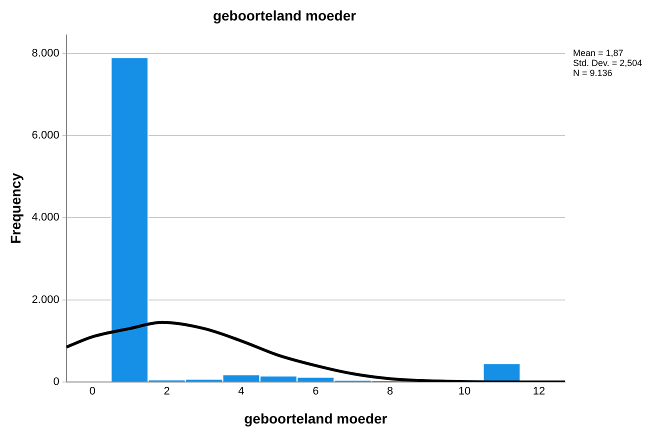 The width and height of the screenshot is (645, 436). What do you see at coordinates (592, 73) in the screenshot?
I see `text: N = 9.136` at bounding box center [592, 73].